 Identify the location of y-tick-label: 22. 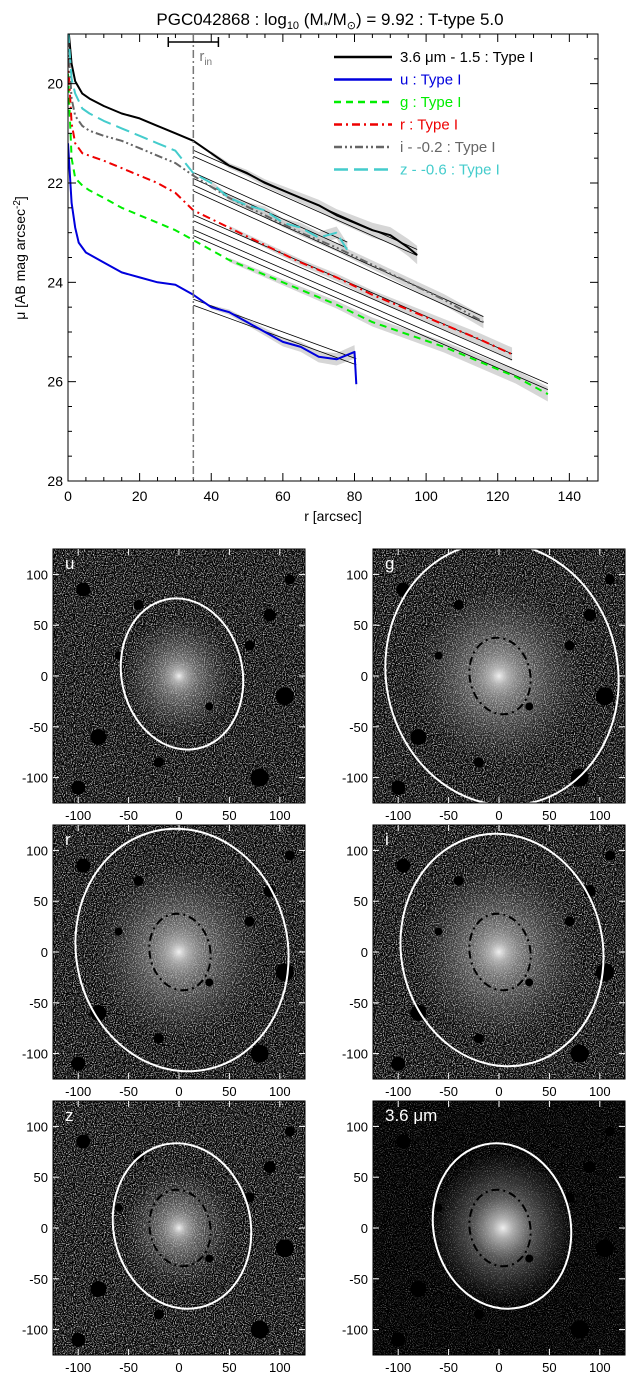
(55, 183).